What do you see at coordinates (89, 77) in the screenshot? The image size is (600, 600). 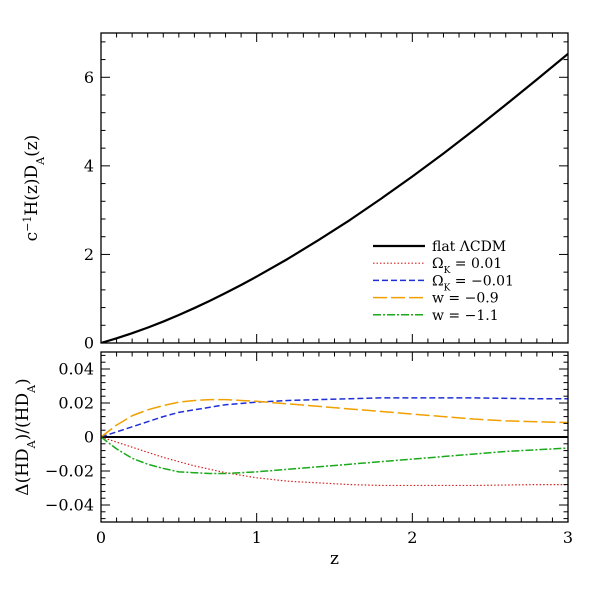 I see `ytick-label-top-3: 6` at bounding box center [89, 77].